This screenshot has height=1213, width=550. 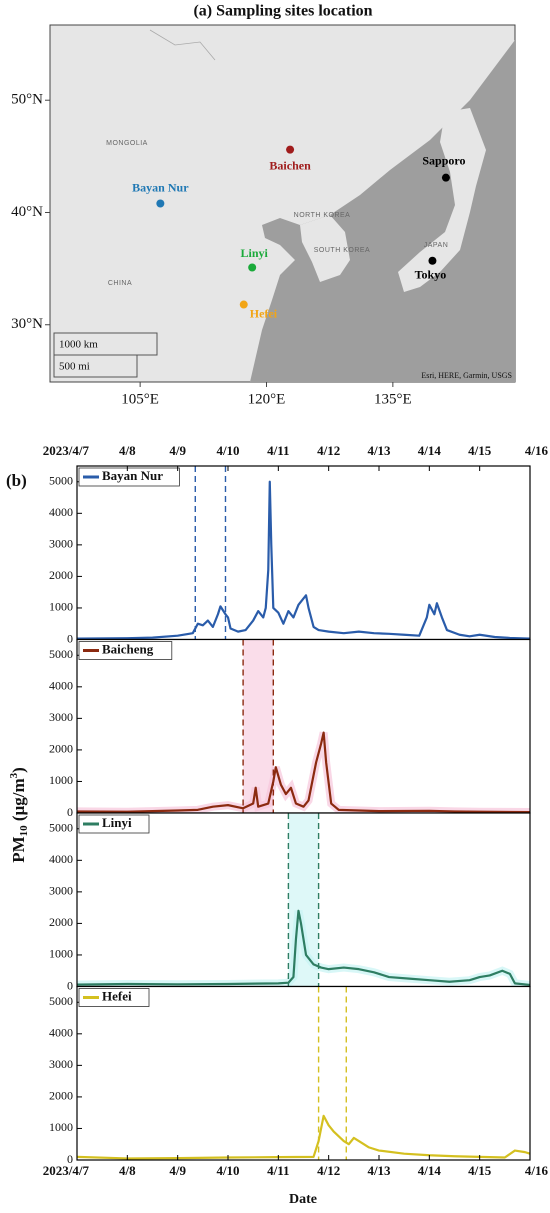 I want to click on y-tick-label: 30°N, so click(x=27, y=324).